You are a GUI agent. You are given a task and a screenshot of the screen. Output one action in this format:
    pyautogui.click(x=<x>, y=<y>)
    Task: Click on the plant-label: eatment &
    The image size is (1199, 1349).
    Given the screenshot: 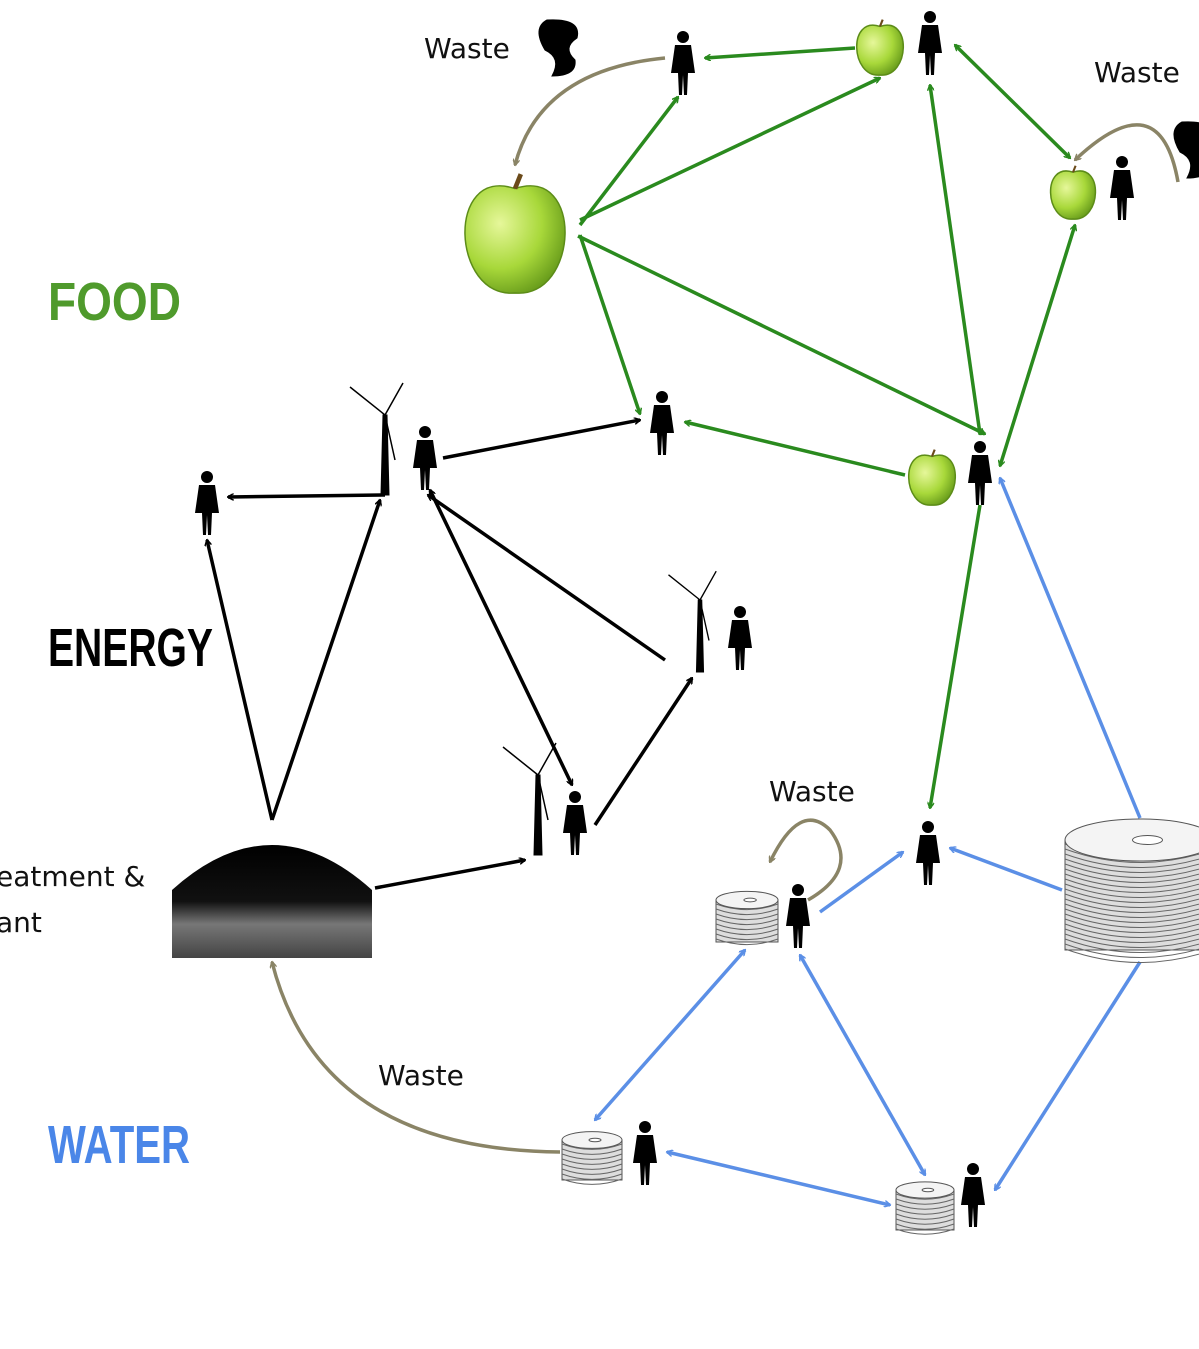 What is the action you would take?
    pyautogui.click(x=72, y=876)
    